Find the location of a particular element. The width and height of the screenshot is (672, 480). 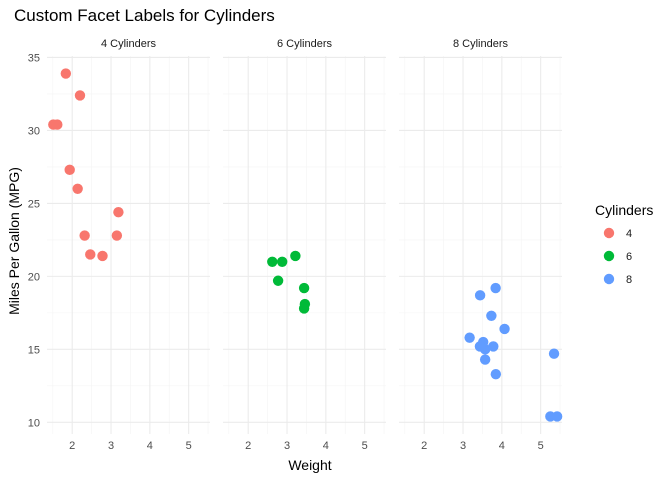

legend-label: 4 is located at coordinates (629, 234).